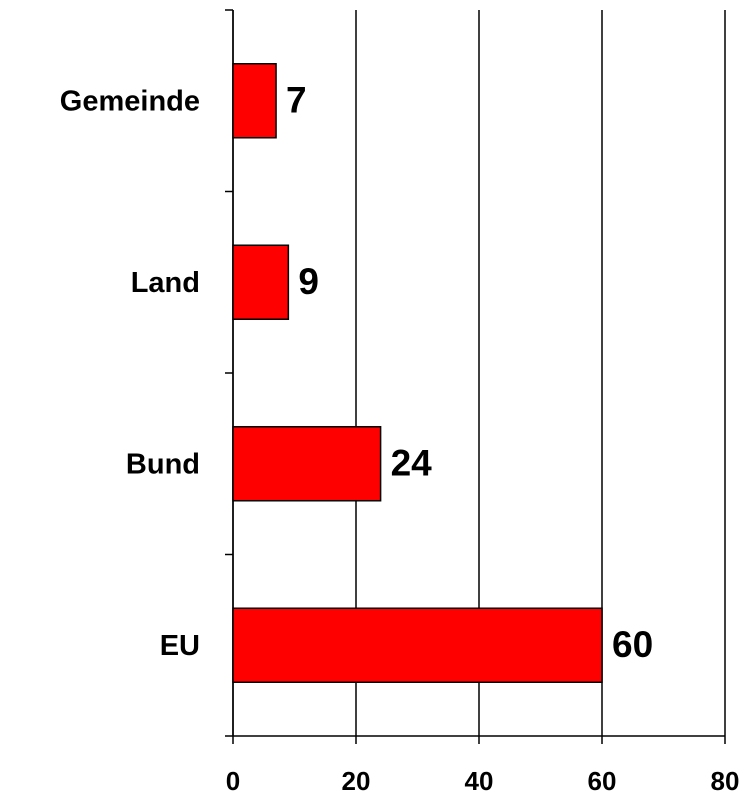  Describe the element at coordinates (725, 781) in the screenshot. I see `x-tick-label: 80` at that location.